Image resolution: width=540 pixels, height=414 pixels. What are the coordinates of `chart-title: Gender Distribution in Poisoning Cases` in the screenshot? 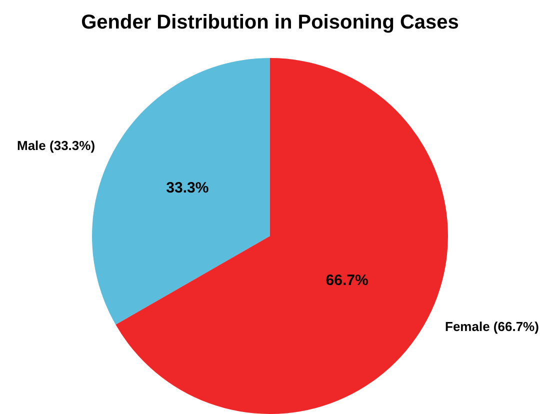 It's located at (270, 22).